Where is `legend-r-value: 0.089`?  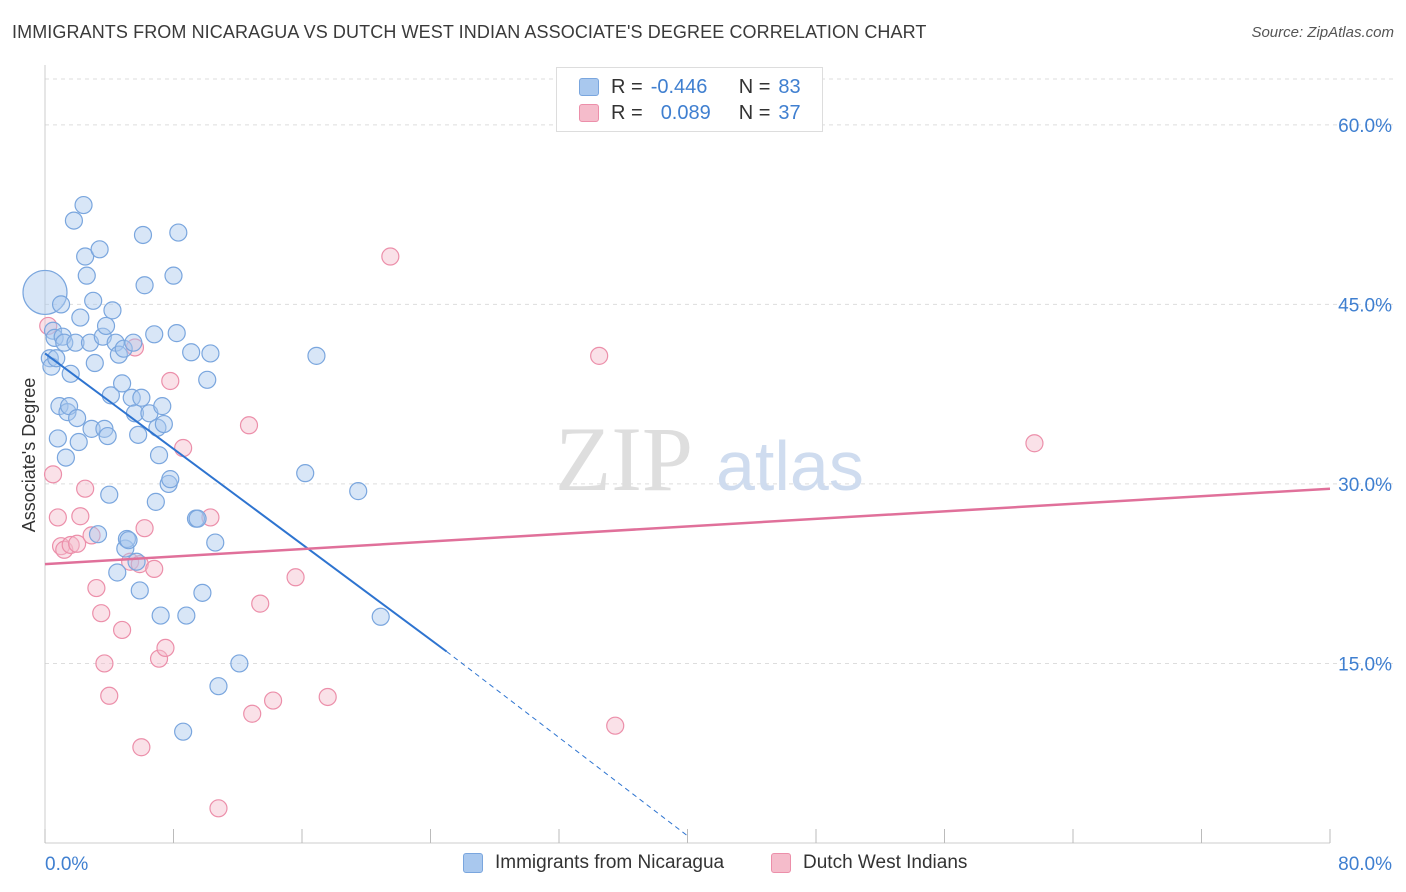 legend-r-value: 0.089 is located at coordinates (685, 112).